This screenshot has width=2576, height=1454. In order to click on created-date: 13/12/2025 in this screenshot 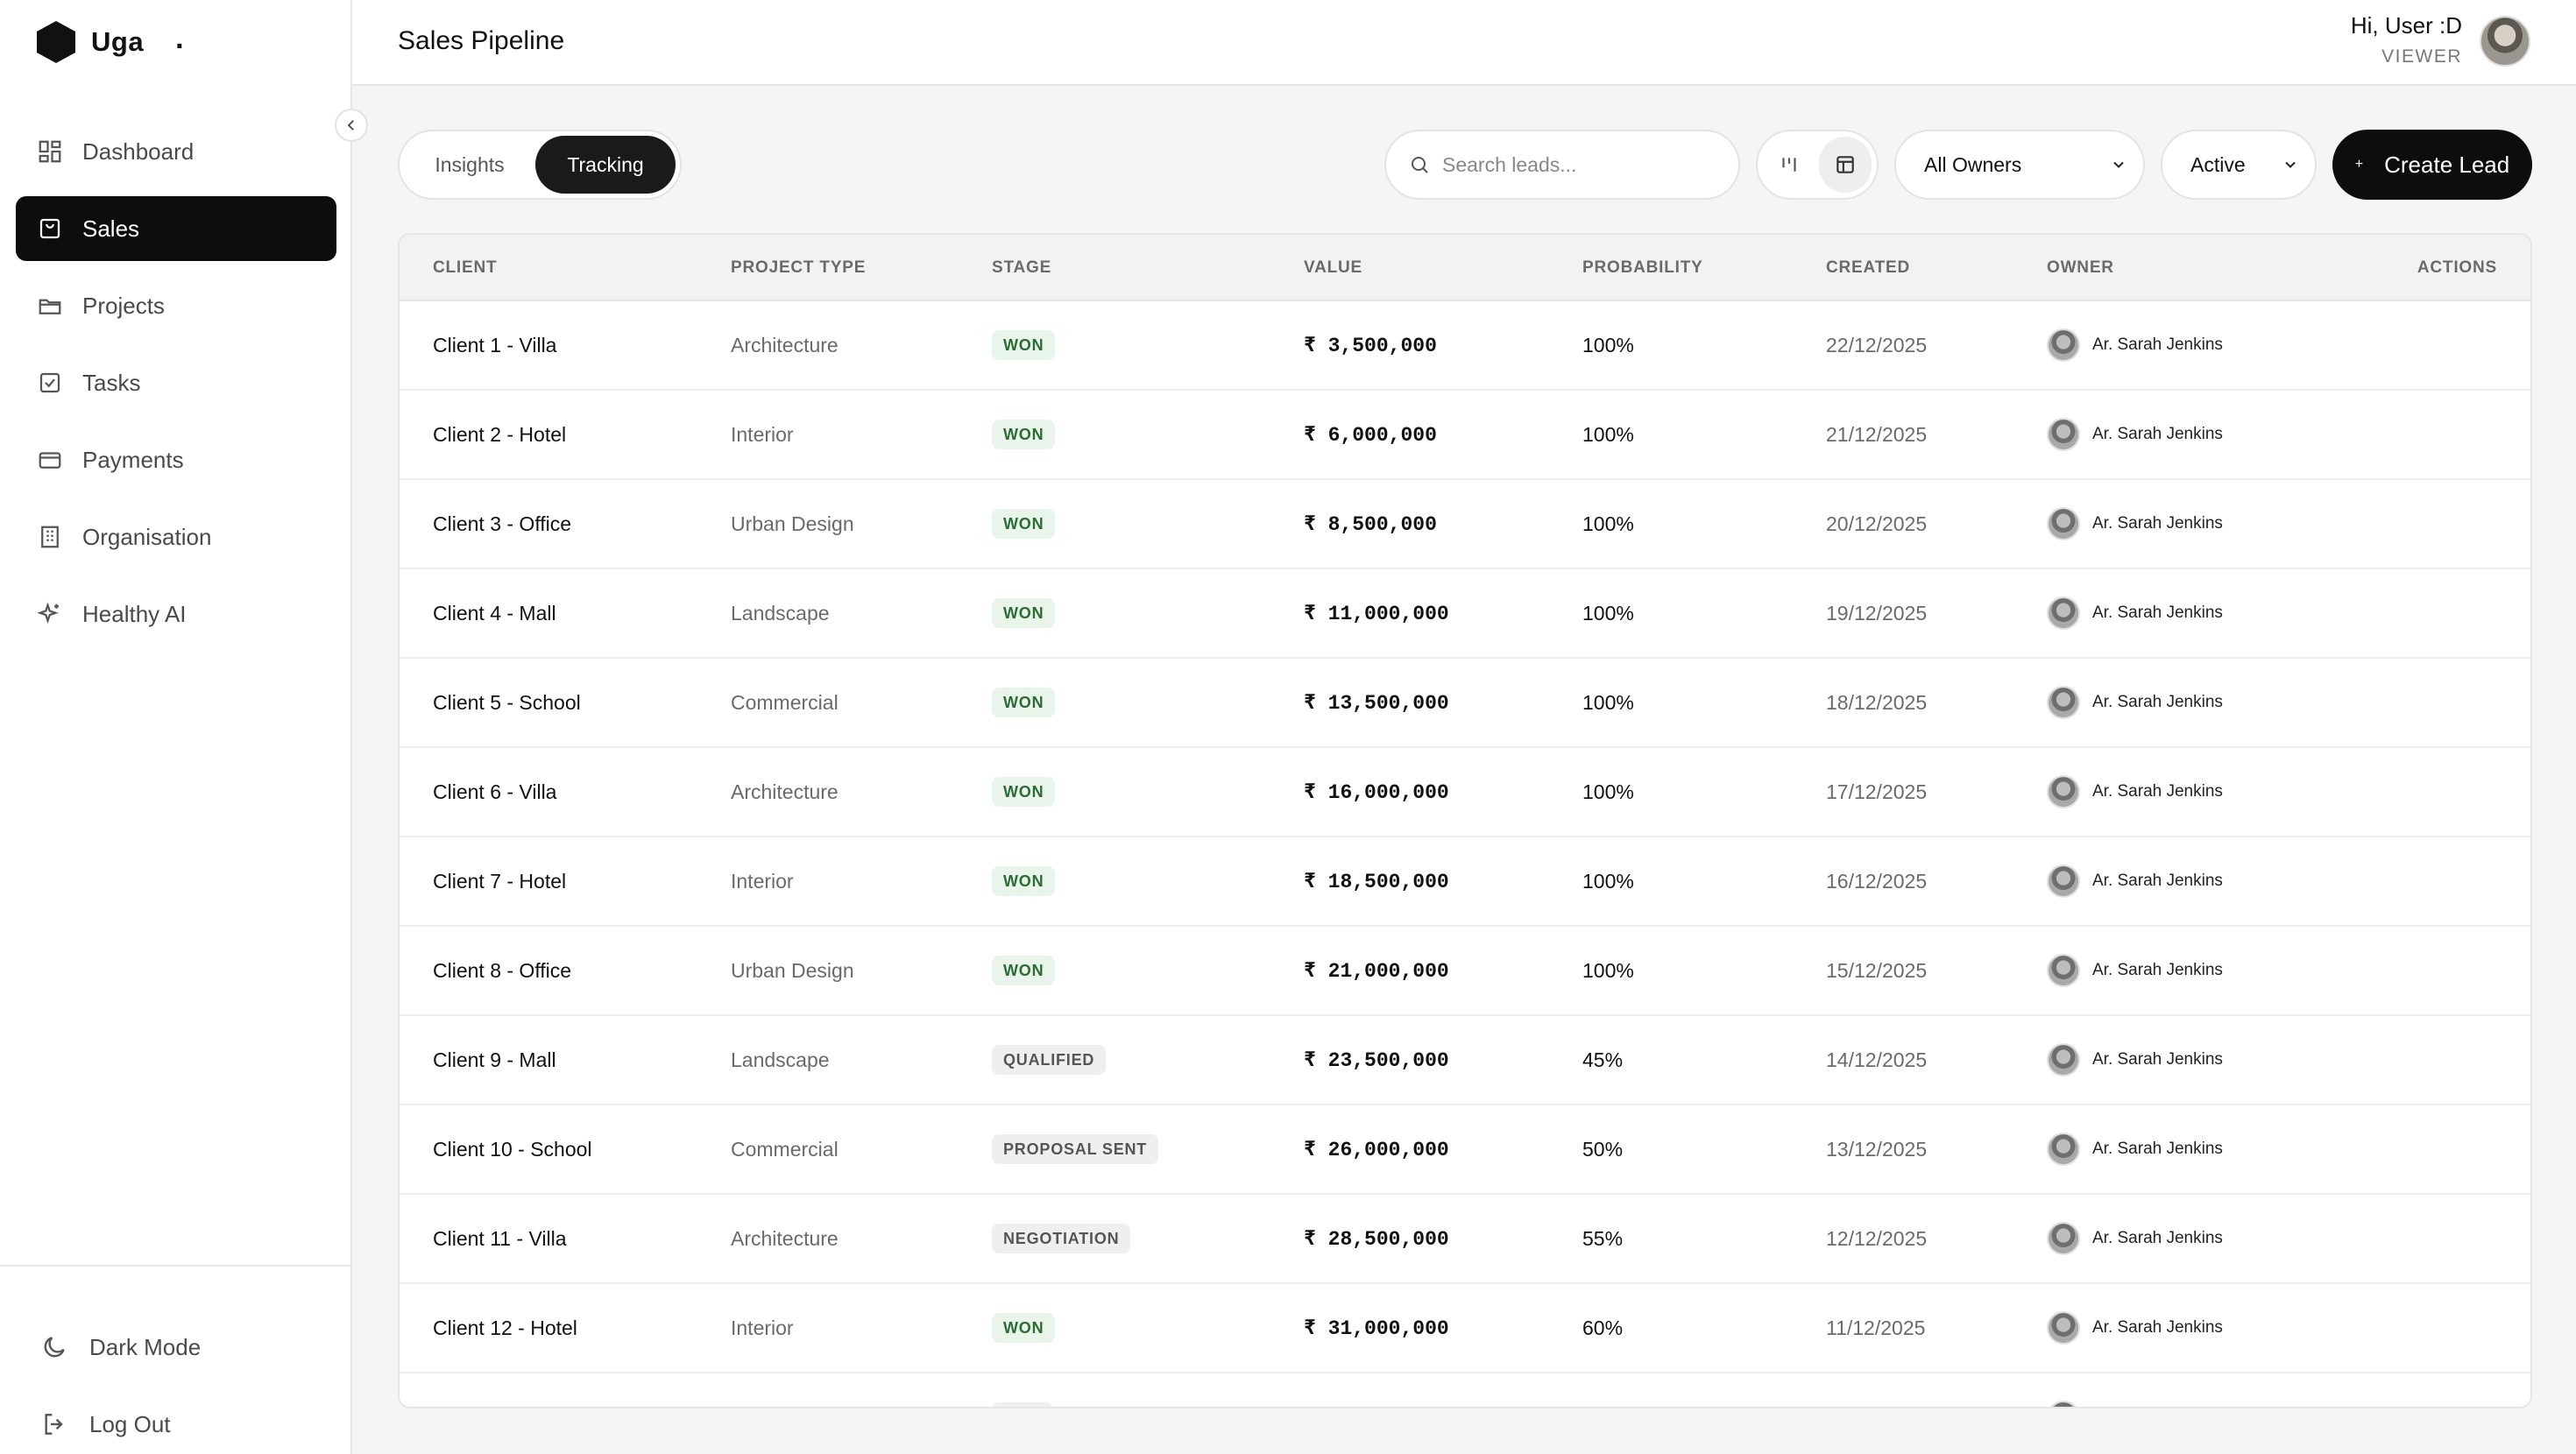, I will do `click(1877, 1149)`.